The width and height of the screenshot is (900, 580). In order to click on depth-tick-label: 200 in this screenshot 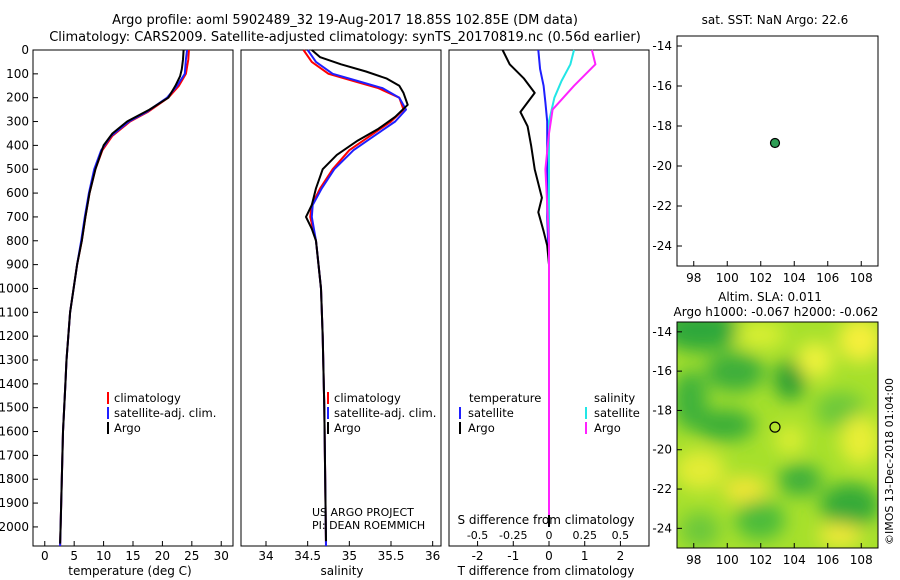, I will do `click(17, 98)`.